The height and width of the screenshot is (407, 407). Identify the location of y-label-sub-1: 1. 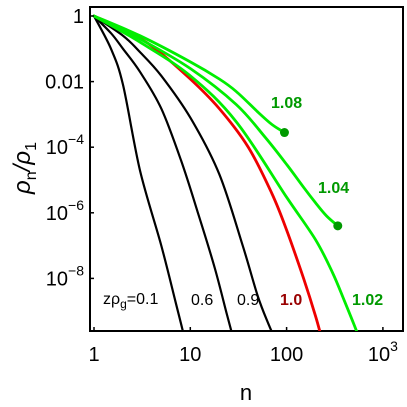
(31, 146).